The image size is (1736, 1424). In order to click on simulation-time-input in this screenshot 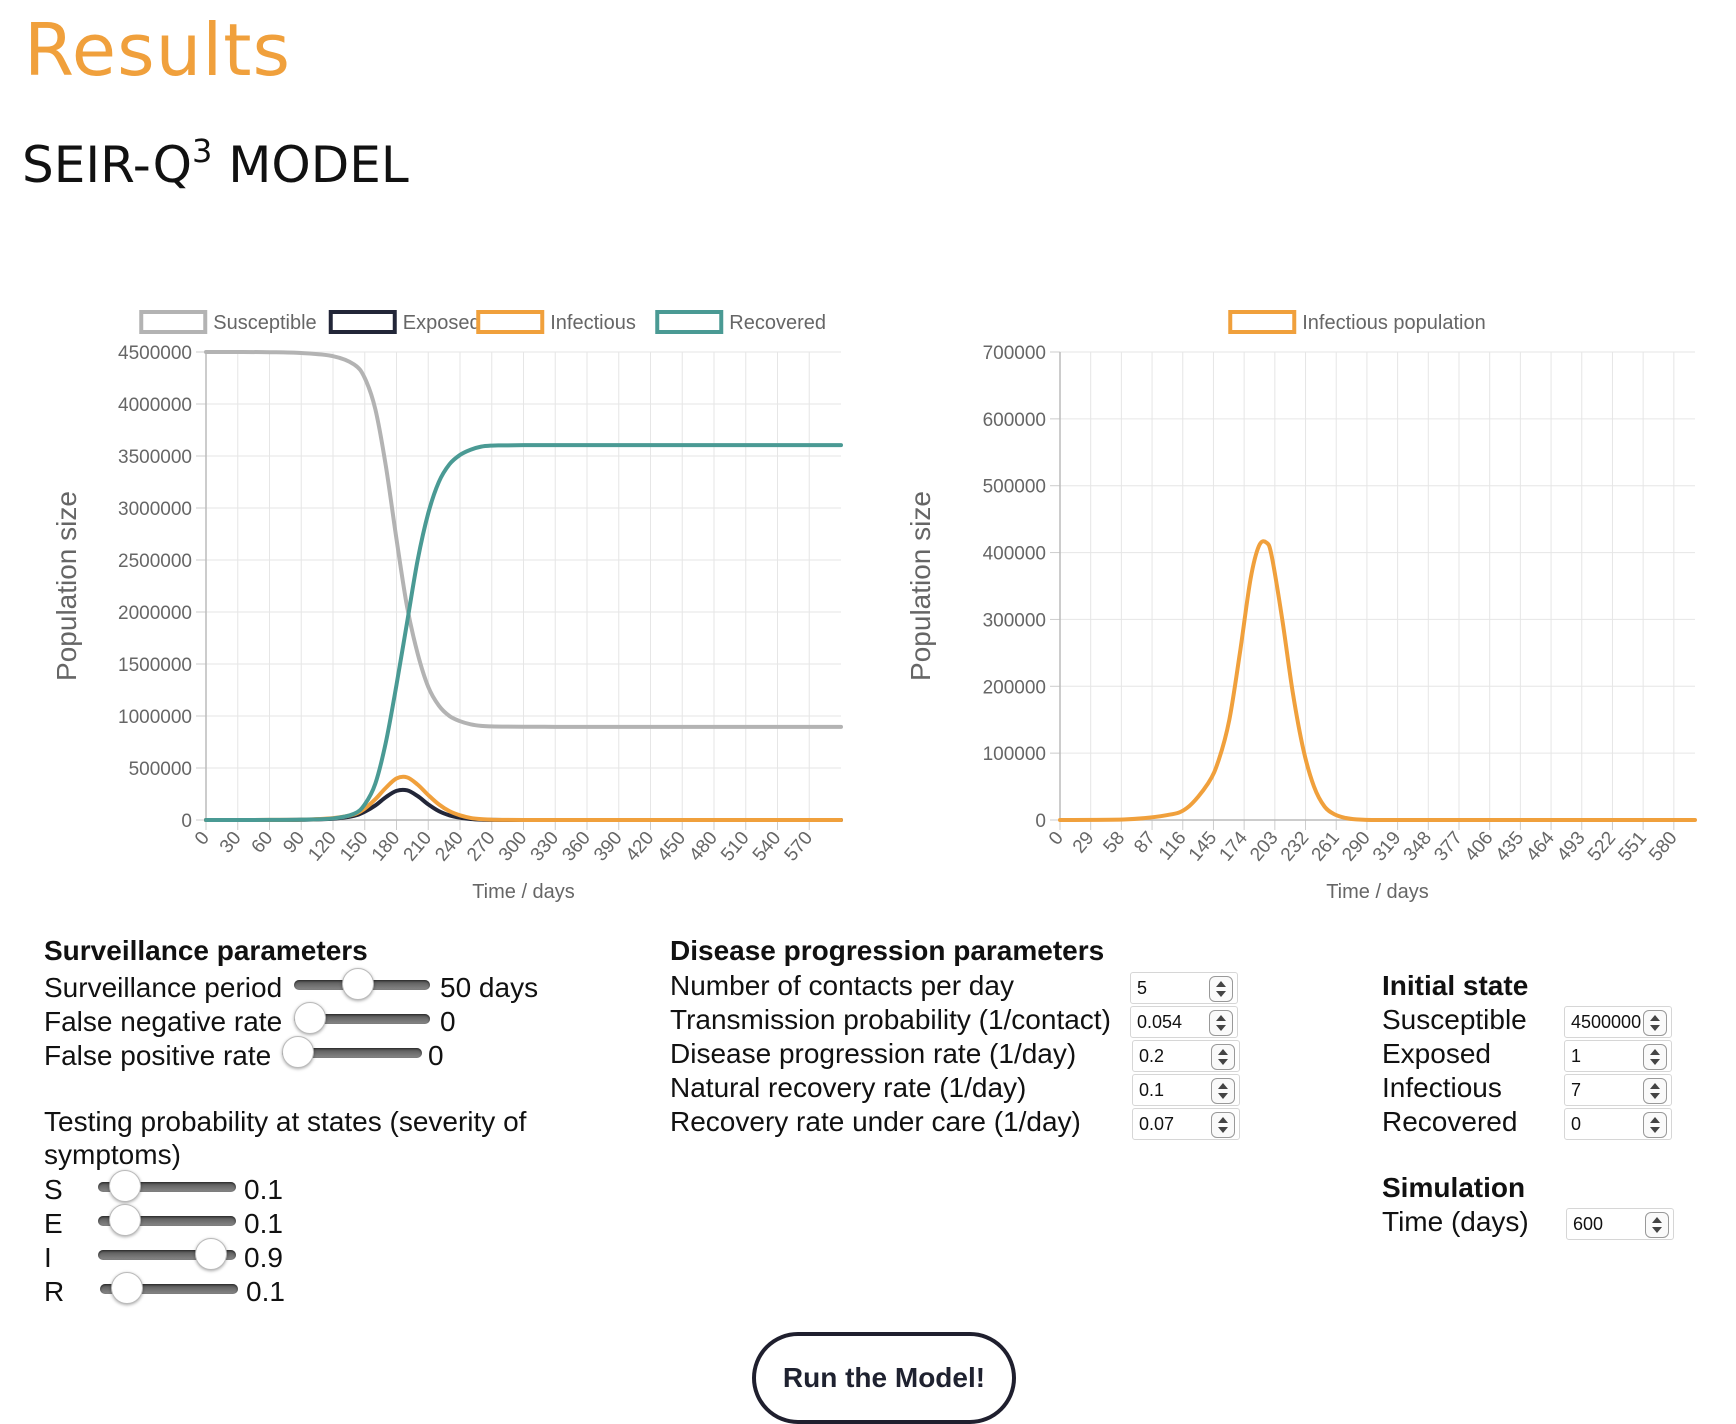, I will do `click(1620, 1224)`.